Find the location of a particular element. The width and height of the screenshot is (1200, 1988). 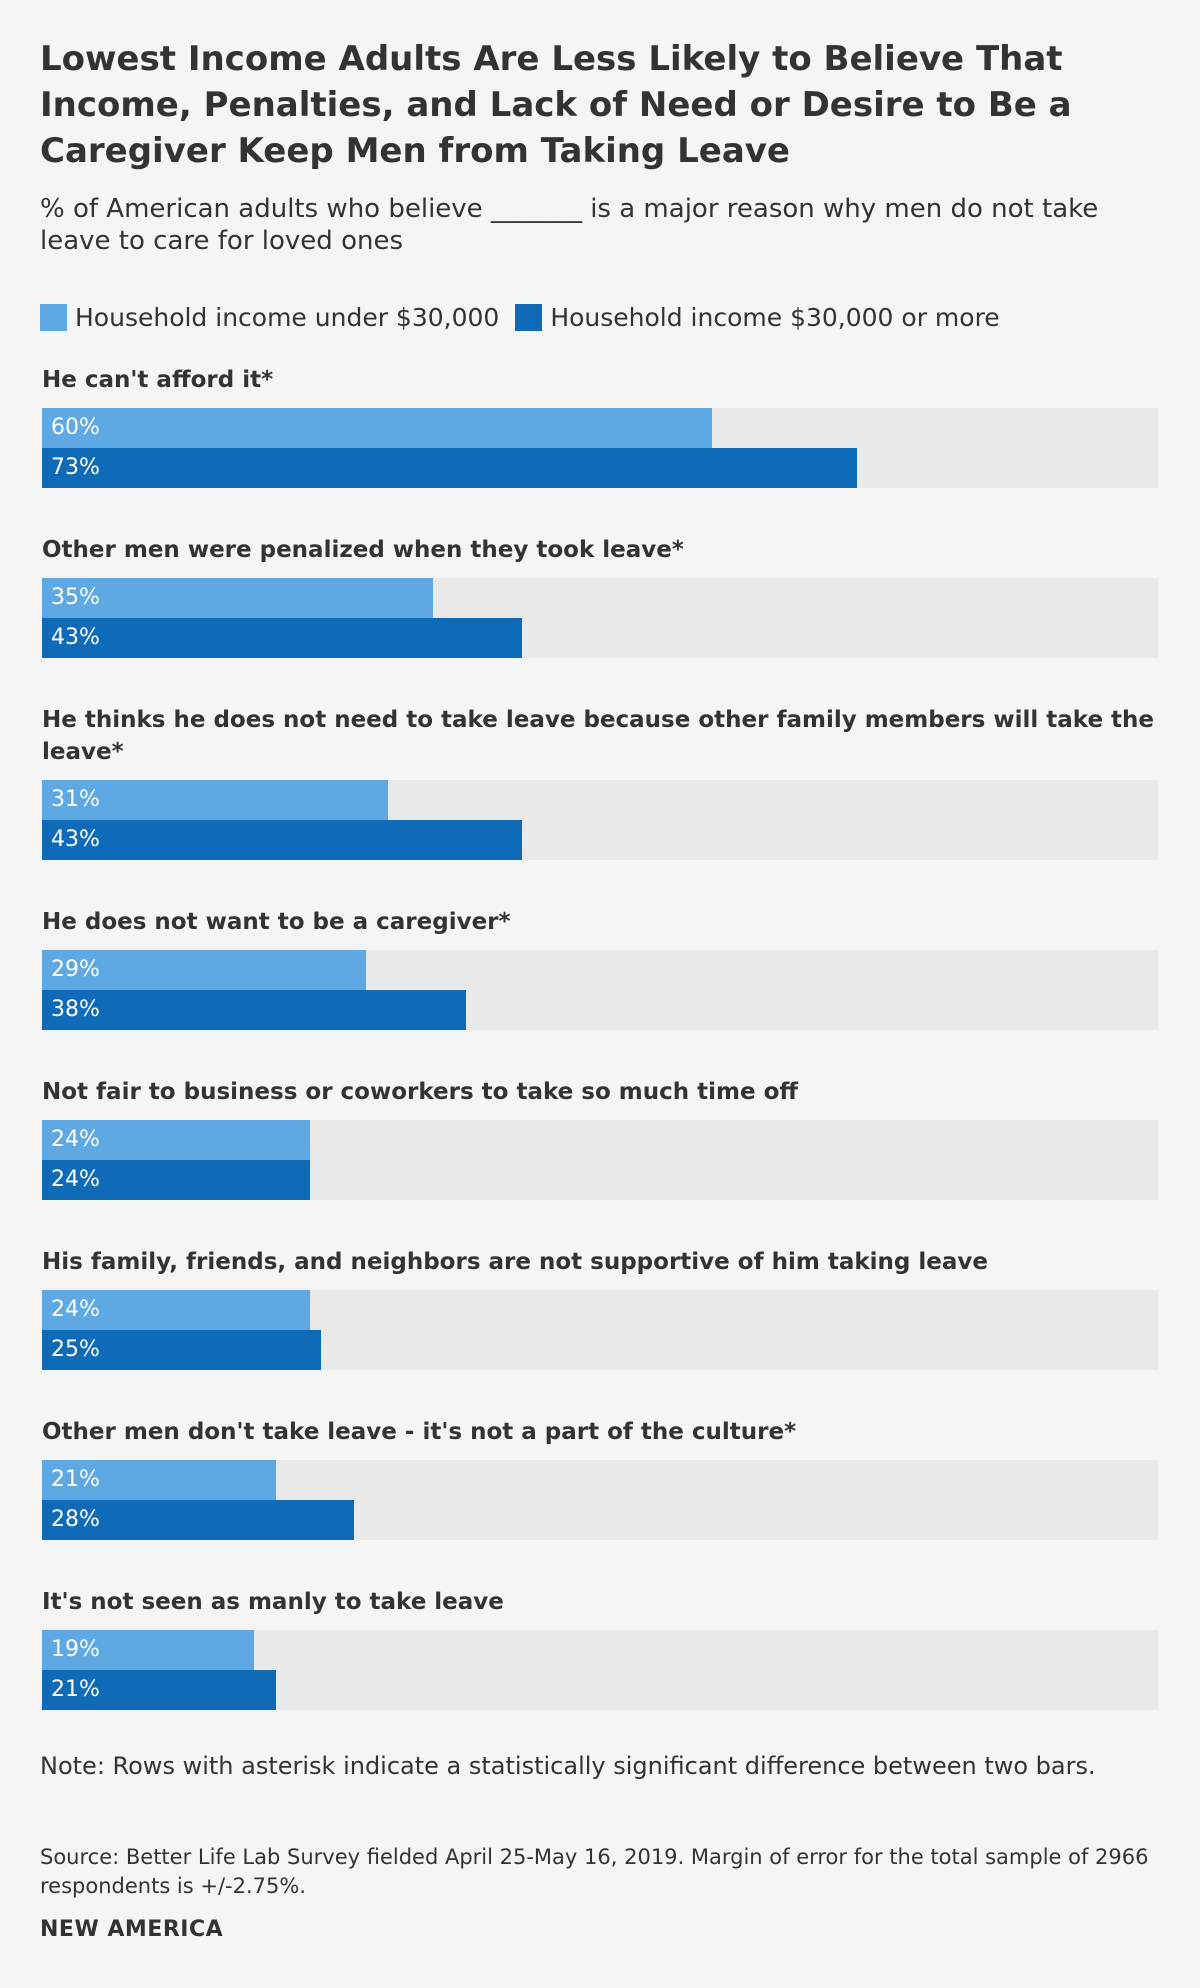

data-label: 31% is located at coordinates (75, 799).